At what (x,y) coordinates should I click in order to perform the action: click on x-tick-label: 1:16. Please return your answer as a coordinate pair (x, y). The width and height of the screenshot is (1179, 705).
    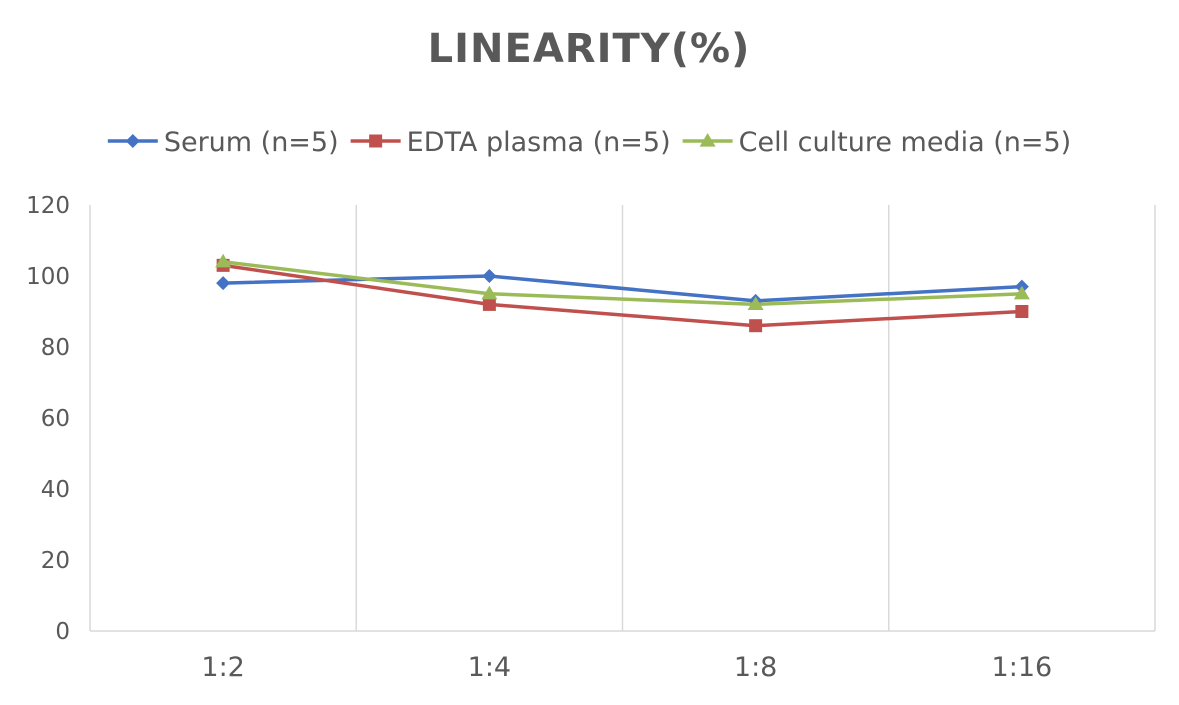
    Looking at the image, I should click on (1022, 667).